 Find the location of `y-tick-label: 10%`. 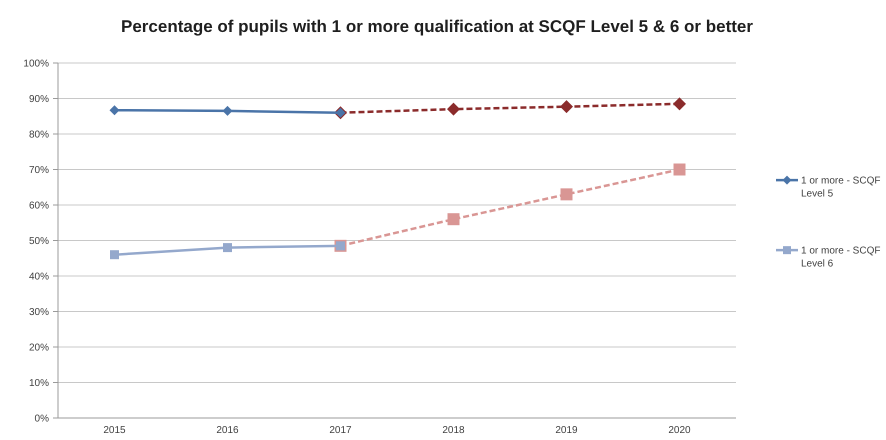

y-tick-label: 10% is located at coordinates (39, 383).